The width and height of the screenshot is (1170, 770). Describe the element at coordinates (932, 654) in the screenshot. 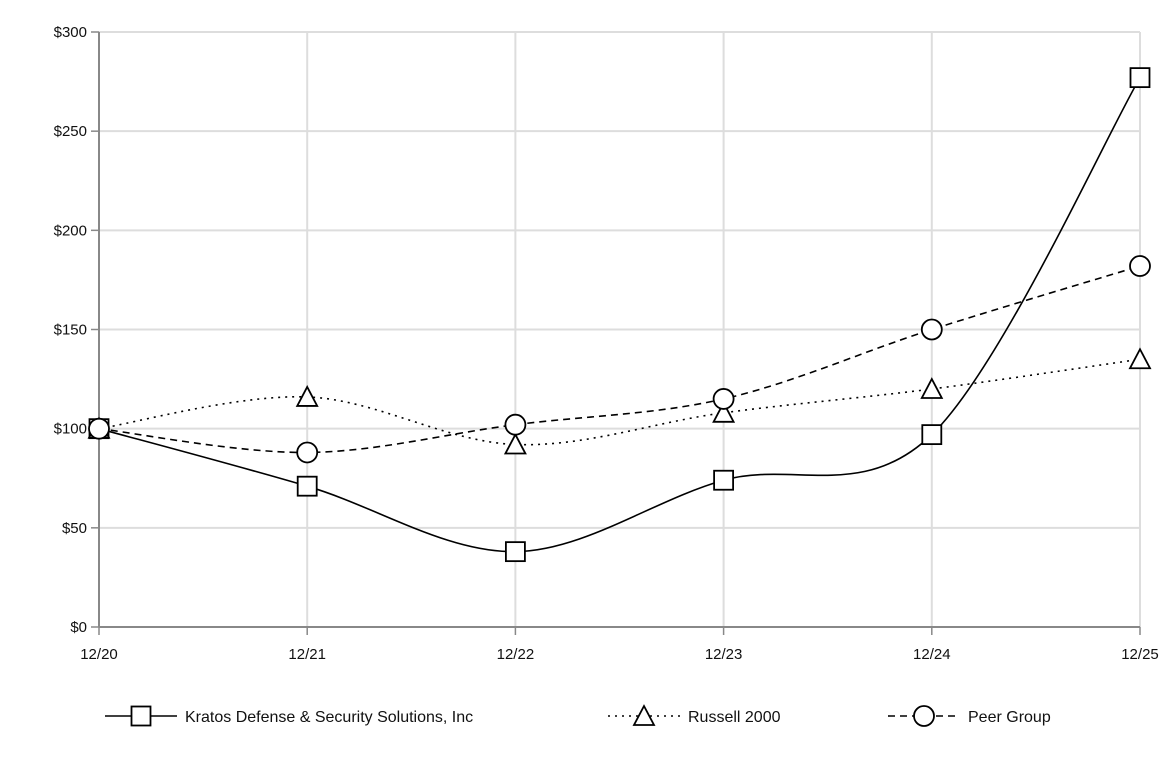

I see `x-tick-label: 12/24` at that location.